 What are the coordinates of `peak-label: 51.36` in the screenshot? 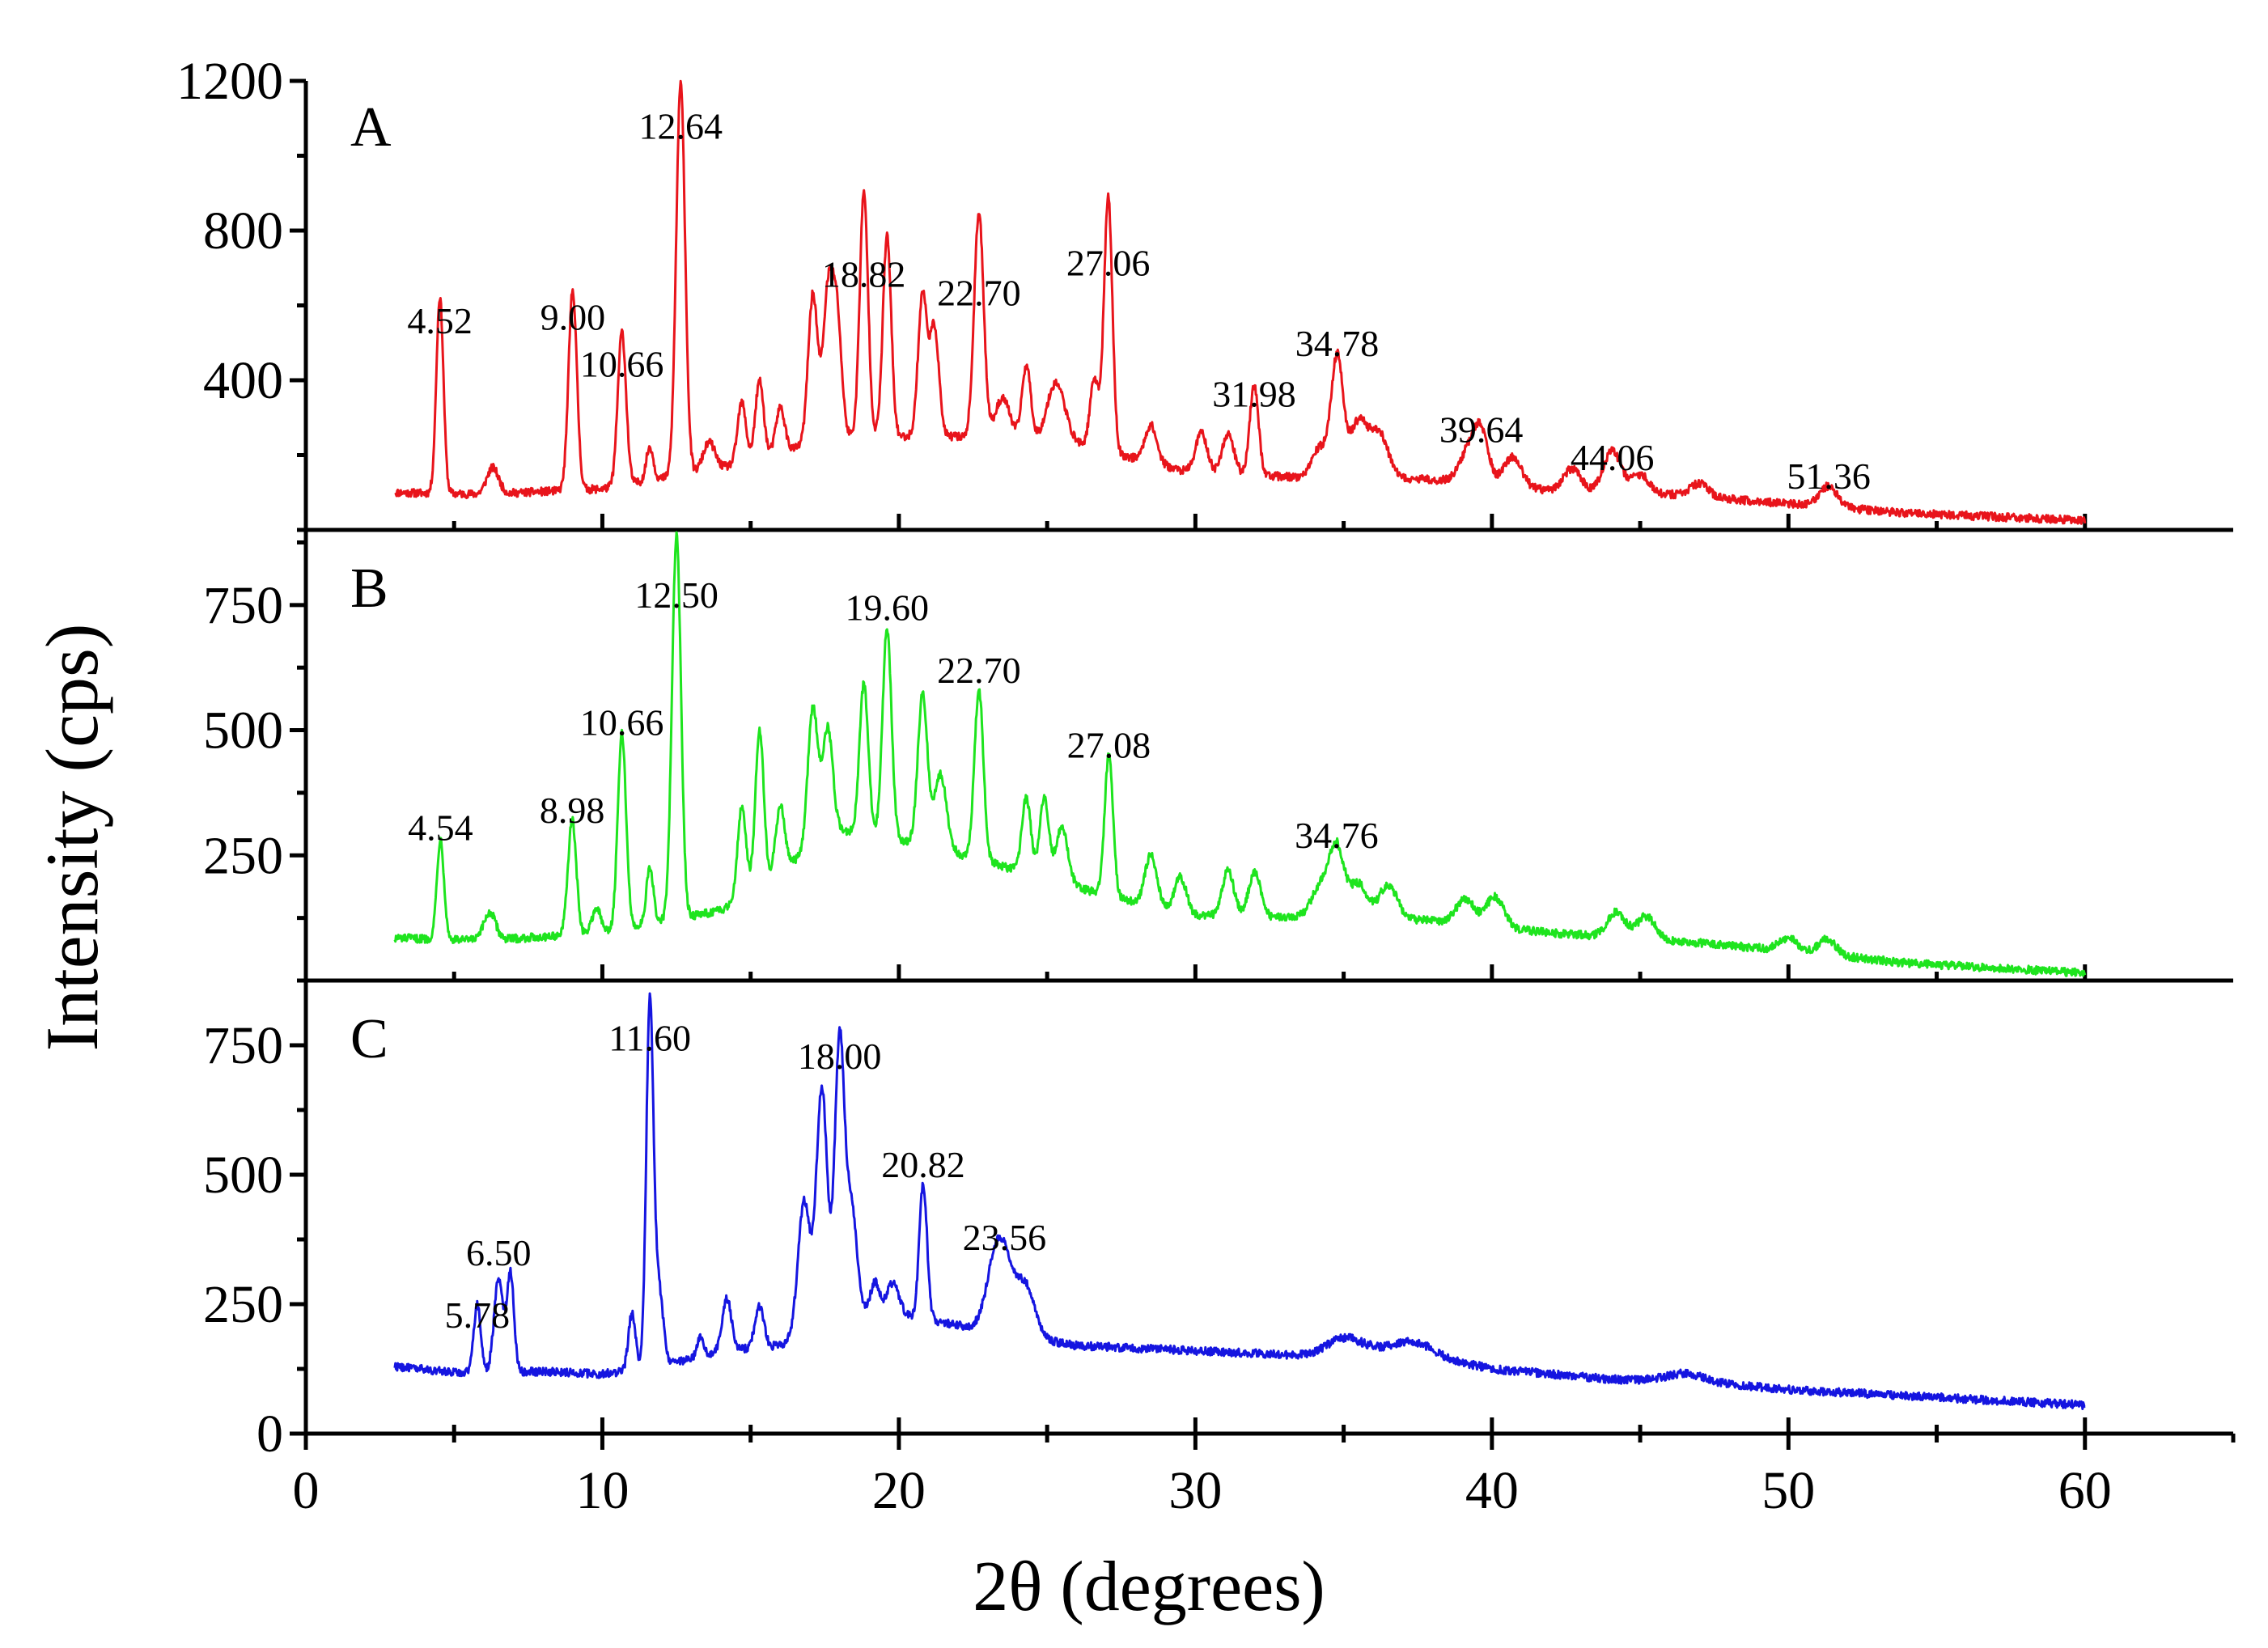 It's located at (1829, 476).